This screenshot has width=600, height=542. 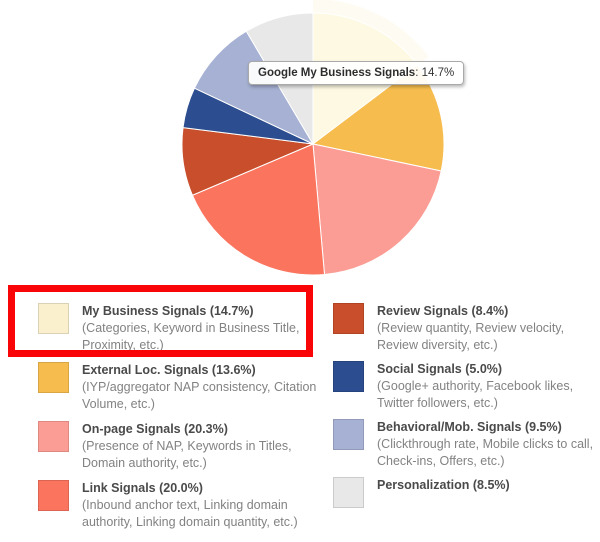 What do you see at coordinates (53, 436) in the screenshot?
I see `legend-swatch-on-page` at bounding box center [53, 436].